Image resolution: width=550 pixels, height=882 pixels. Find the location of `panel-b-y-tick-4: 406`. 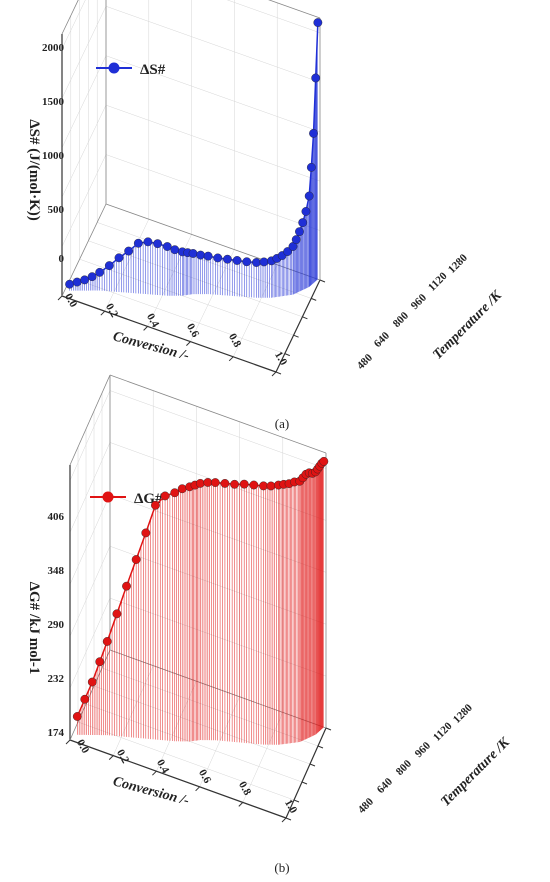

panel-b-y-tick-4: 406 is located at coordinates (56, 517).